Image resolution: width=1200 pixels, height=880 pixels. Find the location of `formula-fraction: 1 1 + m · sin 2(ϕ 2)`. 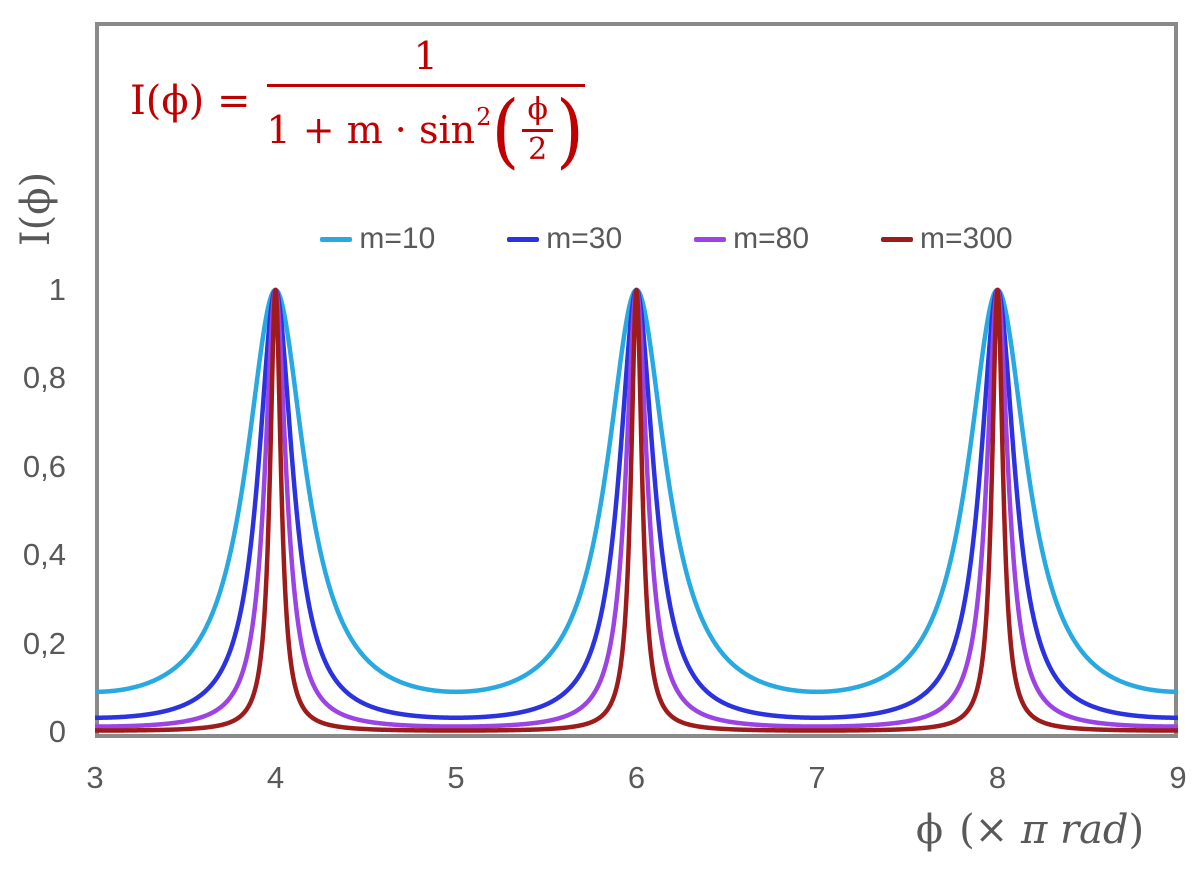

formula-fraction: 1 1 + m · sin 2(ϕ 2) is located at coordinates (426, 102).